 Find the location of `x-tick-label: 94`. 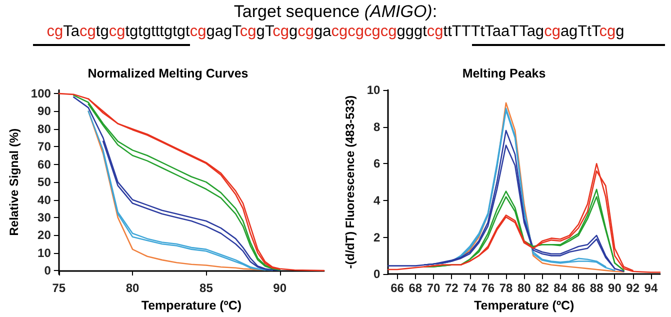

x-tick-label: 94 is located at coordinates (651, 288).